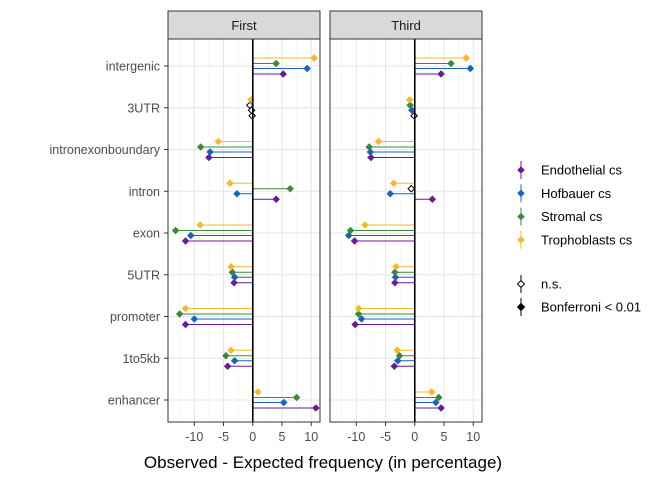  What do you see at coordinates (134, 401) in the screenshot?
I see `category-label: enhancer` at bounding box center [134, 401].